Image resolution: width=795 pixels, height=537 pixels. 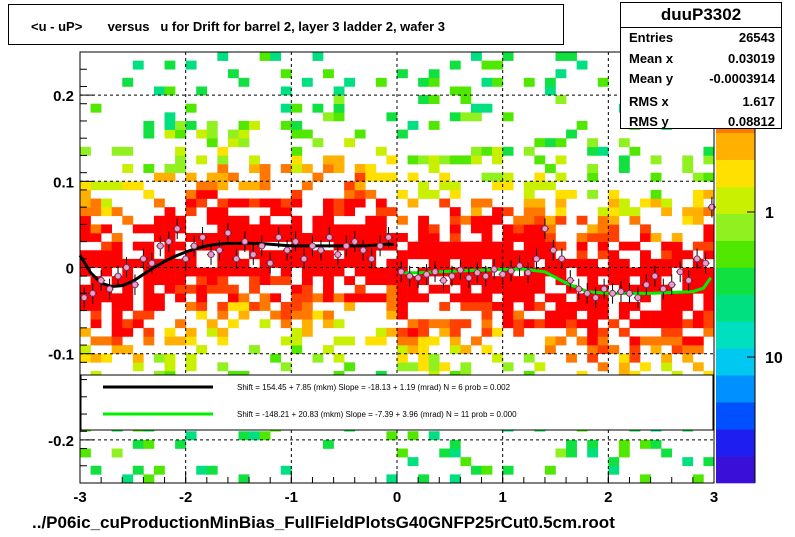 I want to click on fit-curve-green, so click(x=556, y=281).